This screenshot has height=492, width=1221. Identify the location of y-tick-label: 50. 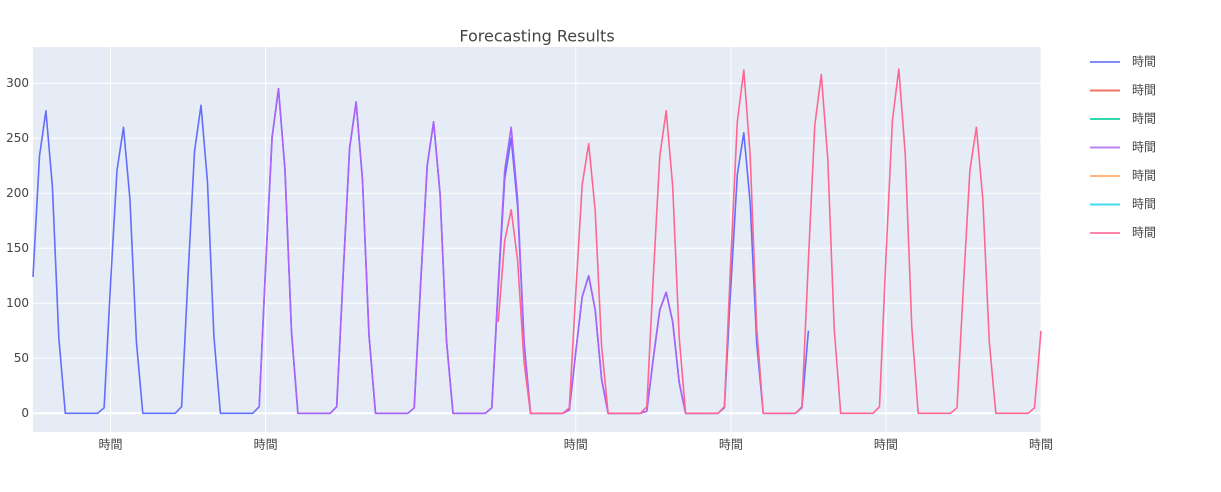
(21, 358).